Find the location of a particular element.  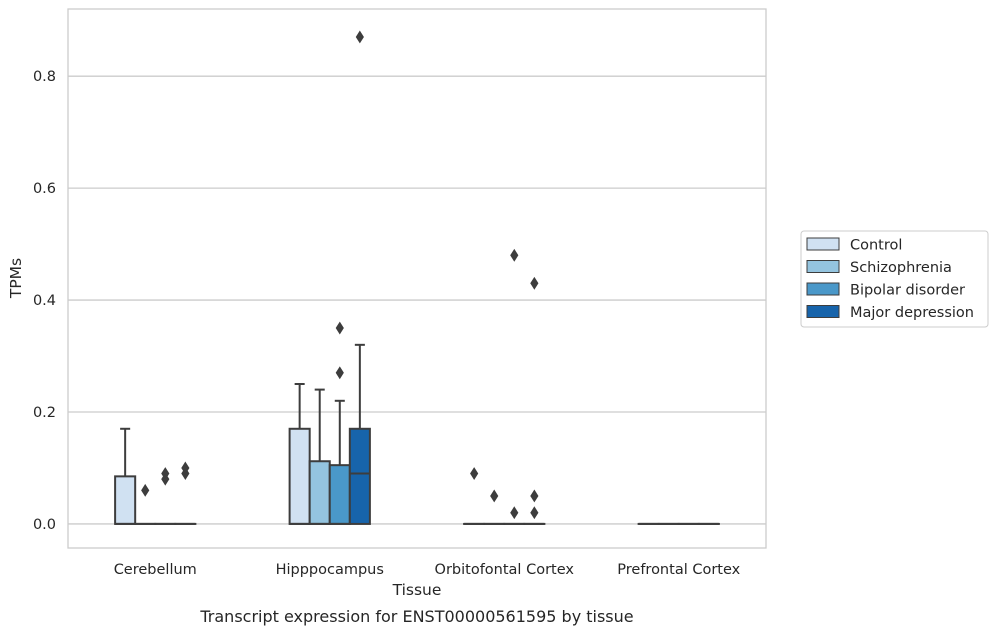

legend-label: Control is located at coordinates (876, 246).